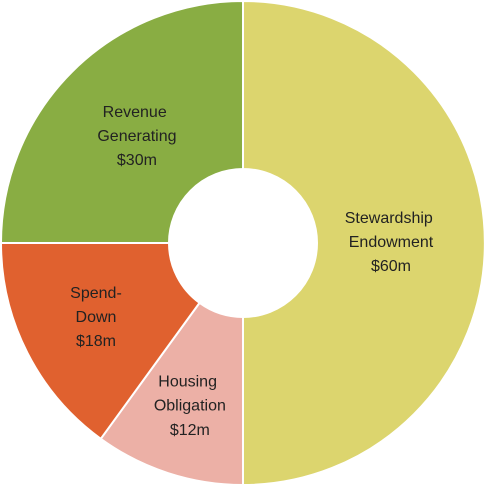  Describe the element at coordinates (391, 266) in the screenshot. I see `value-label: $60m` at that location.